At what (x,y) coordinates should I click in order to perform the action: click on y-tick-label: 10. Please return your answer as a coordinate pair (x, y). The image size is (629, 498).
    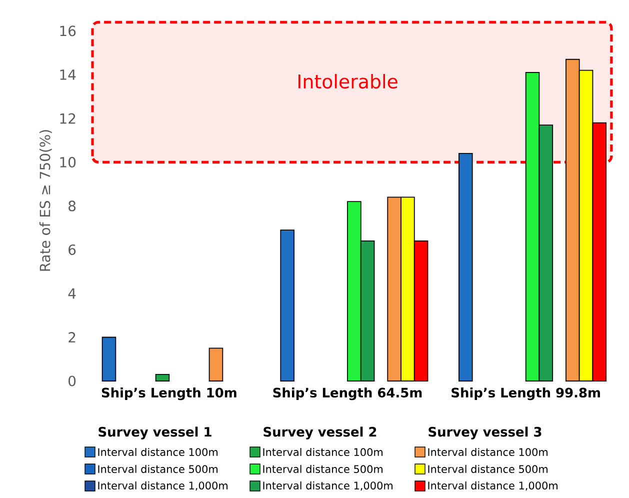
    Looking at the image, I should click on (68, 162).